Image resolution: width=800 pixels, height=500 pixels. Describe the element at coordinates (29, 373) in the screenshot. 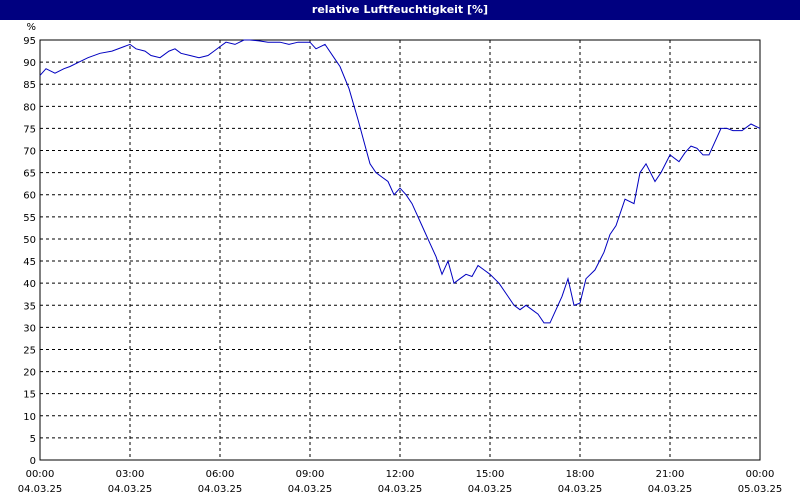

I see `y-tick-label: 20` at that location.